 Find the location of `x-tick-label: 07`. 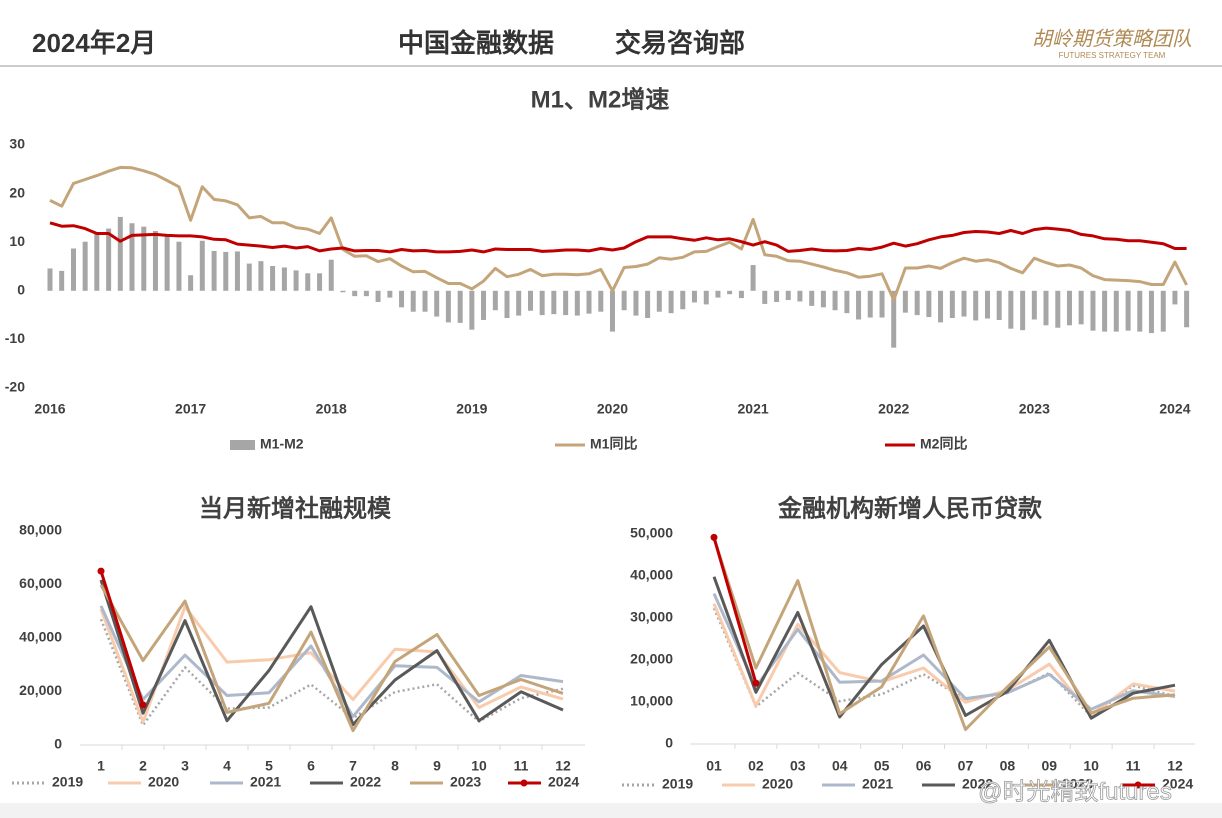

x-tick-label: 07 is located at coordinates (966, 766).